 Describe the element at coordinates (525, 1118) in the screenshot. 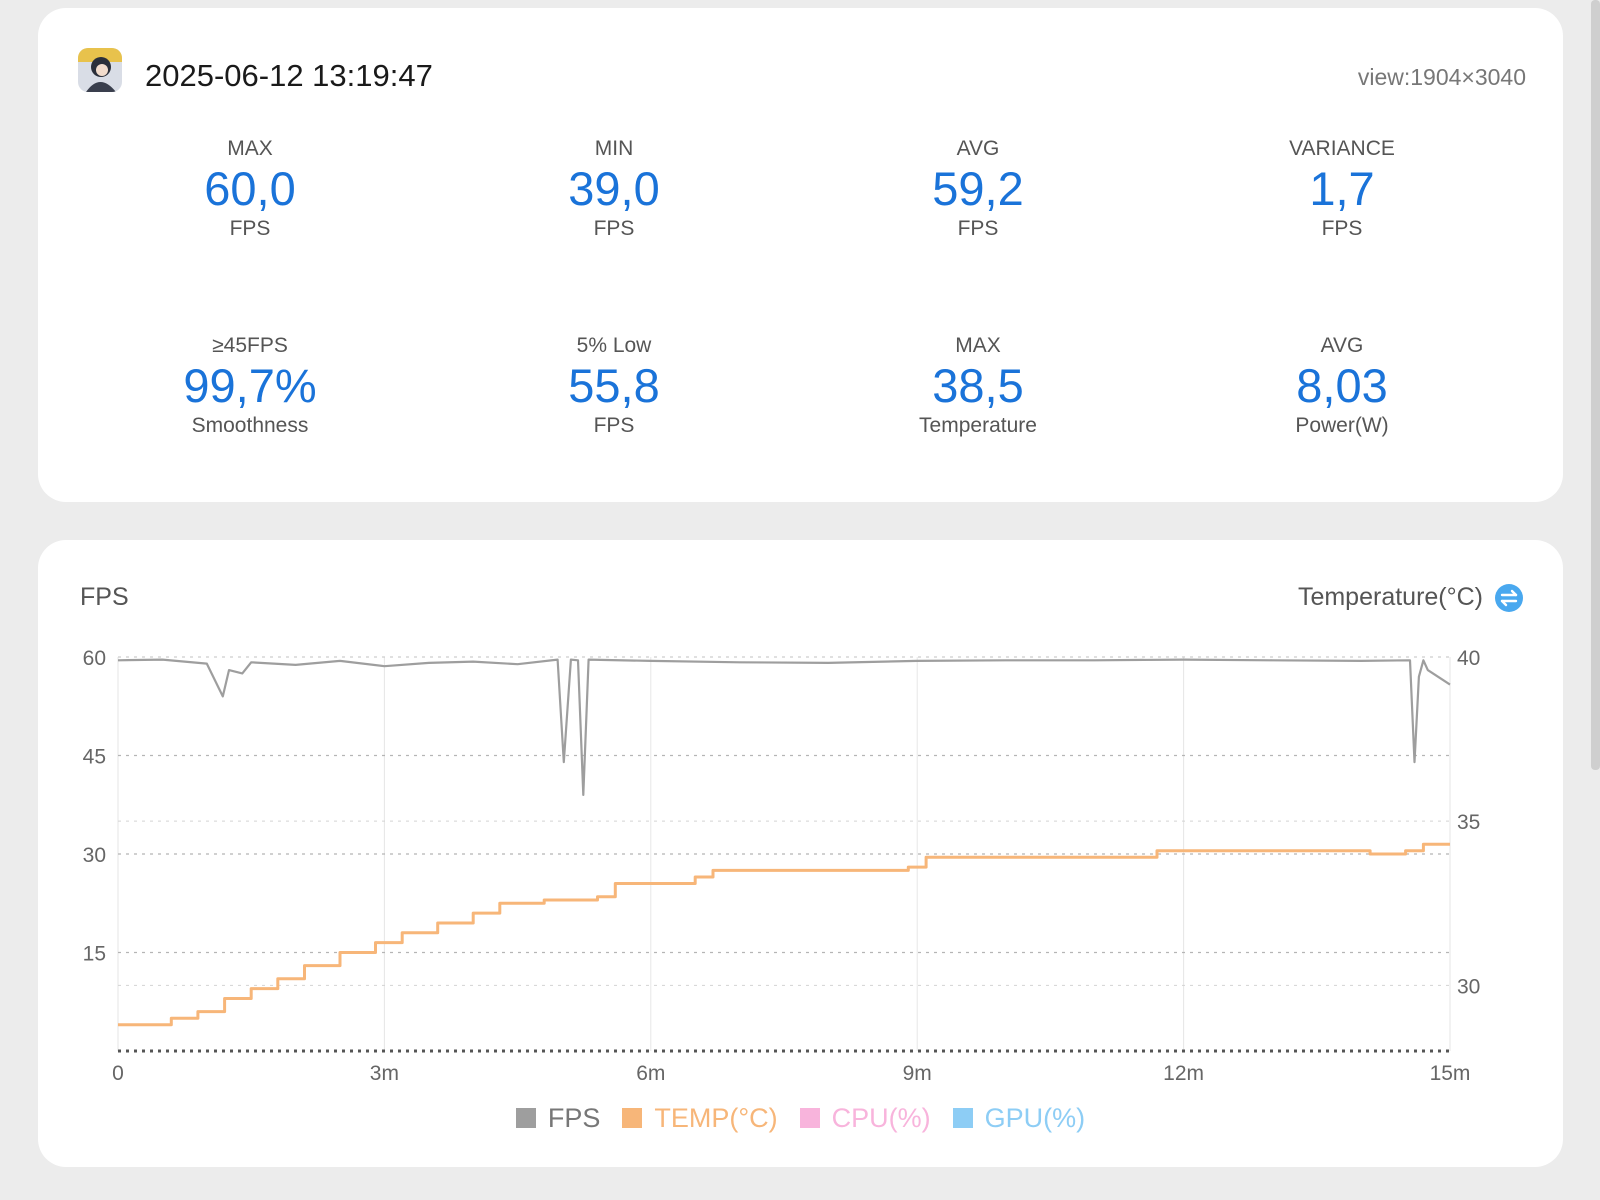

I see `legend-swatch-fps` at that location.